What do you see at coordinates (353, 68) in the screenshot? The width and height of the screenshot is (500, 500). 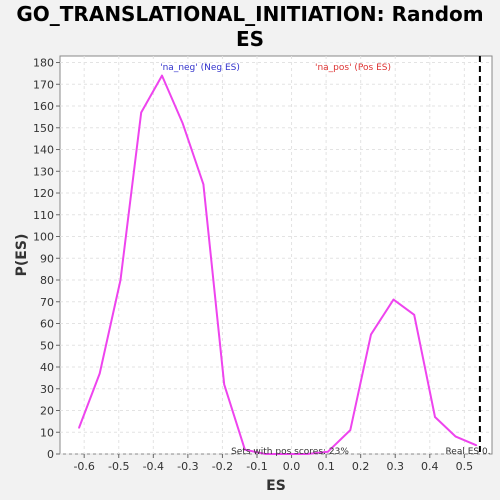 I see `pos-es-label: 'na_pos' (Pos ES)` at bounding box center [353, 68].